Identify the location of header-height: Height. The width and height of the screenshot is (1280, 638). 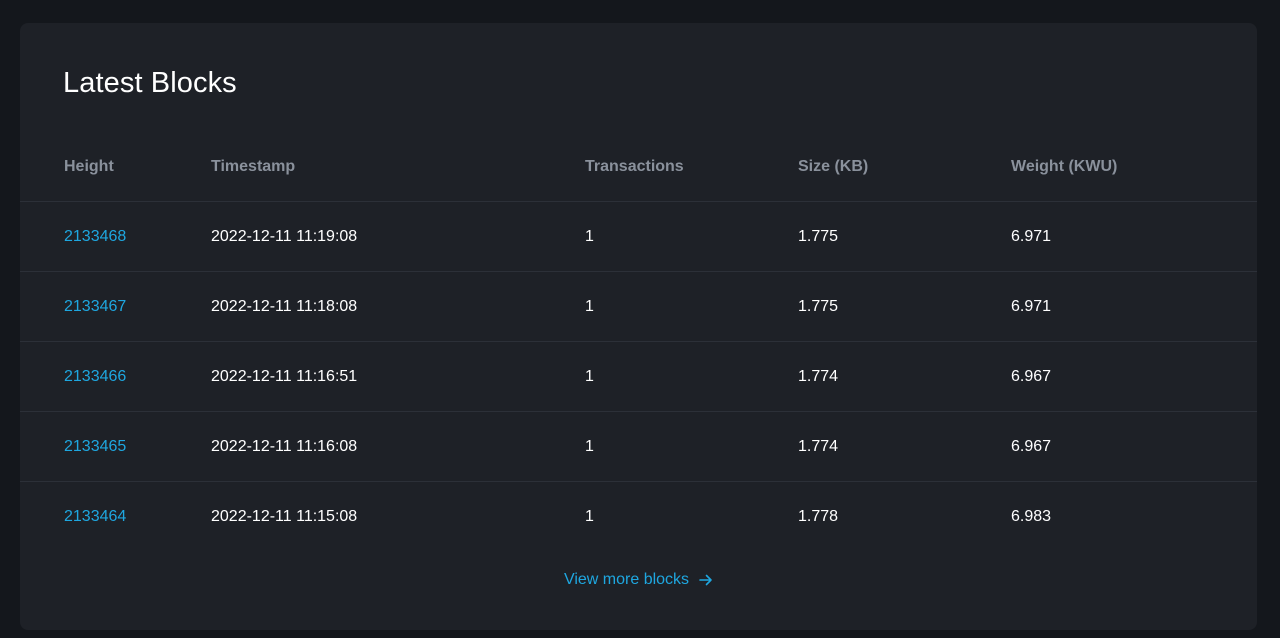
(89, 166).